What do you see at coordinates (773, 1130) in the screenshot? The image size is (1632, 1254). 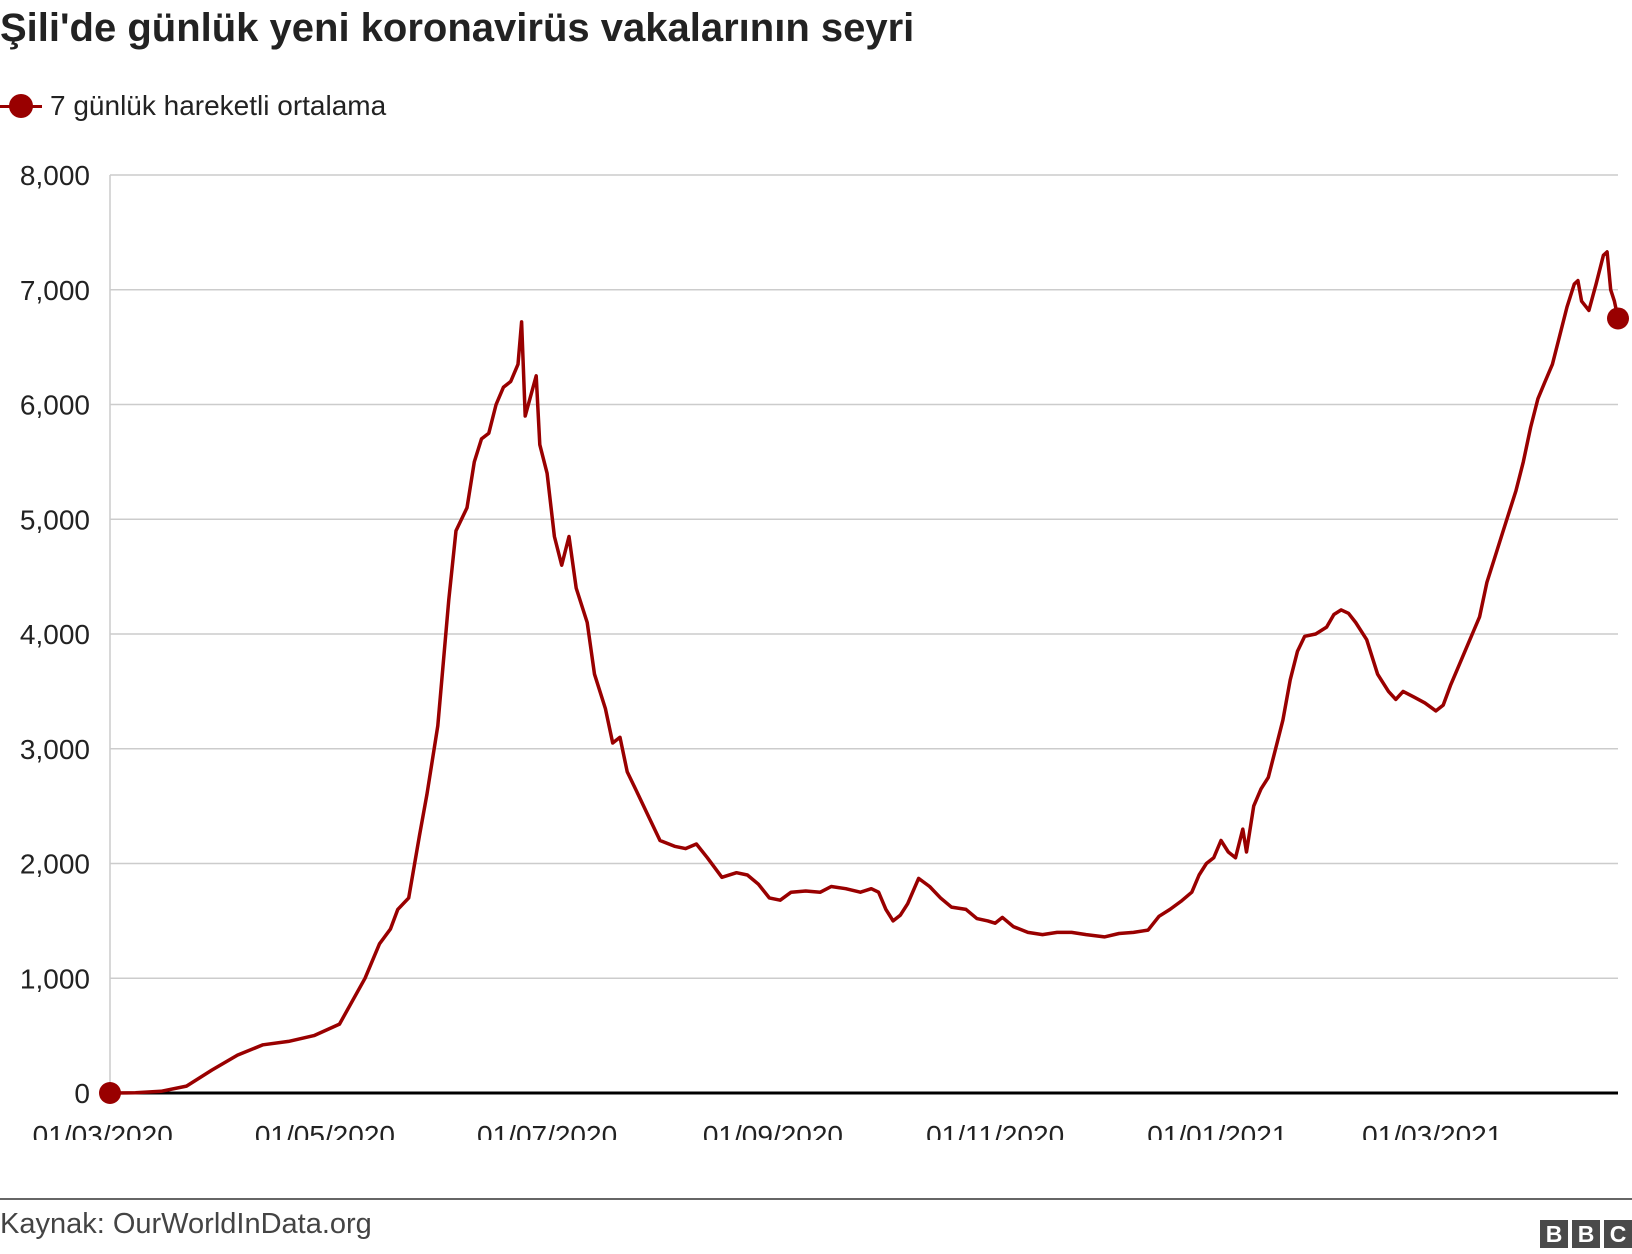 I see `x-tick-label: 01/09/2020` at bounding box center [773, 1130].